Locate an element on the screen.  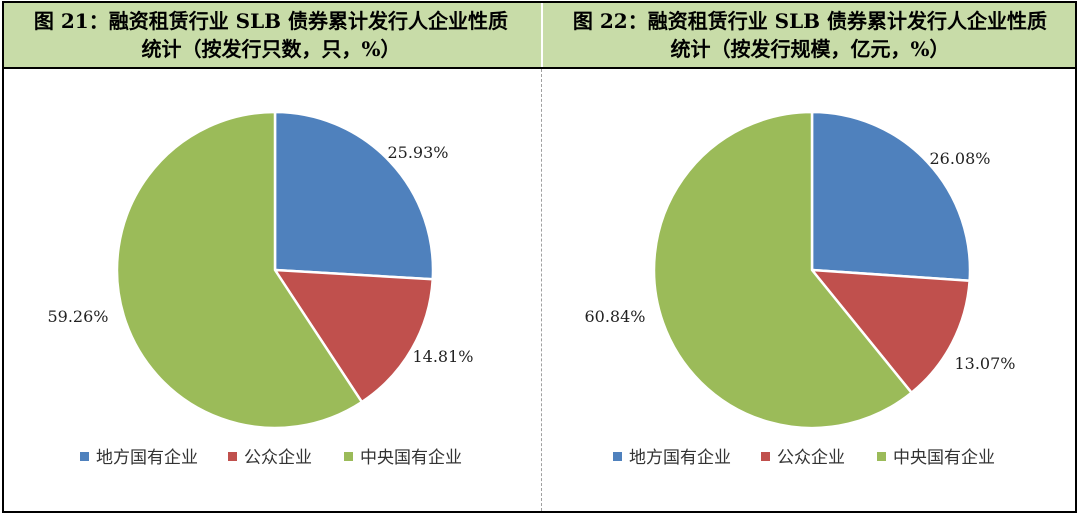
chart1-legend-label-1: 地方国有企业 is located at coordinates (147, 458).